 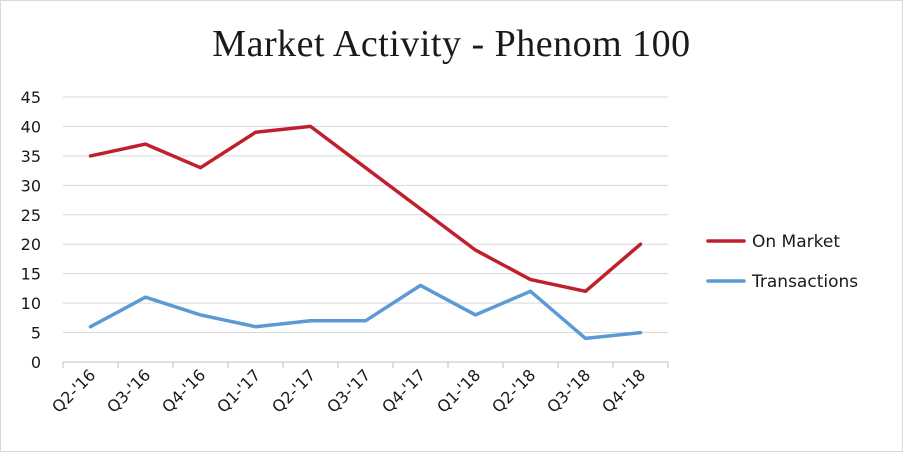 I want to click on x-tick-label: Q1-'17, so click(x=238, y=390).